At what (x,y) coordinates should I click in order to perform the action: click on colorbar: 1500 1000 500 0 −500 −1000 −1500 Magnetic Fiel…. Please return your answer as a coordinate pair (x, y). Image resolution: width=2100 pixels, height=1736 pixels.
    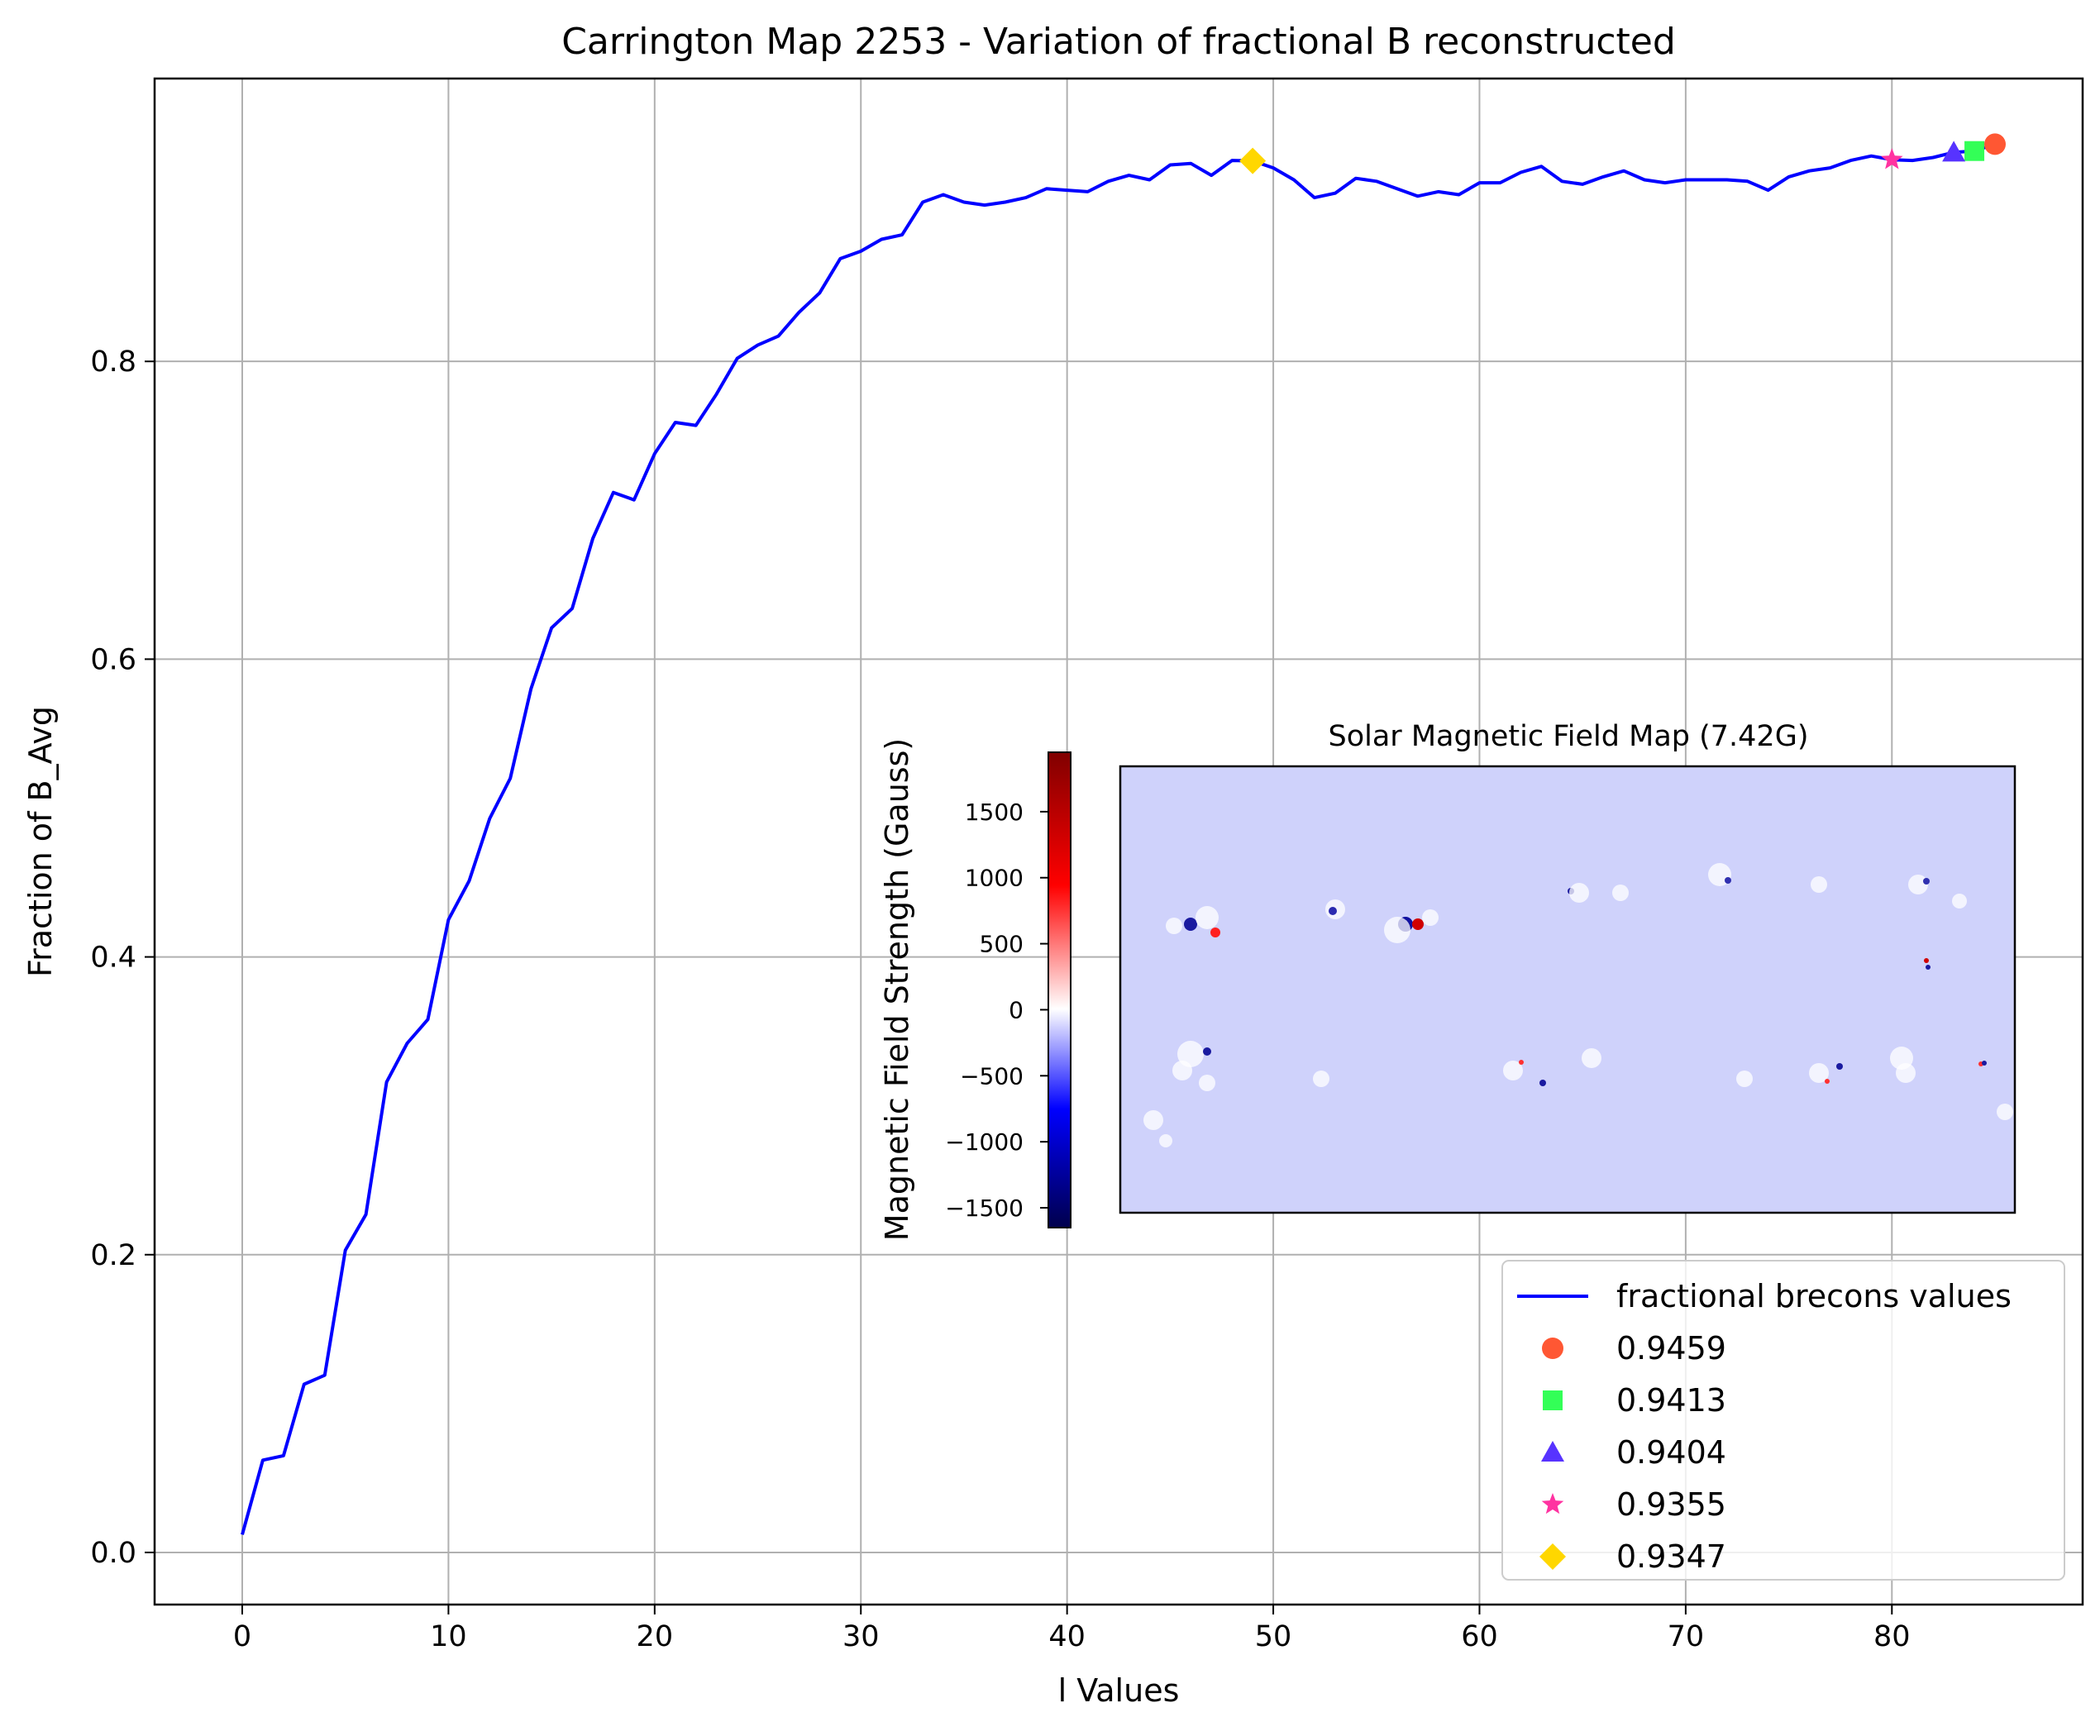
    Looking at the image, I should click on (975, 989).